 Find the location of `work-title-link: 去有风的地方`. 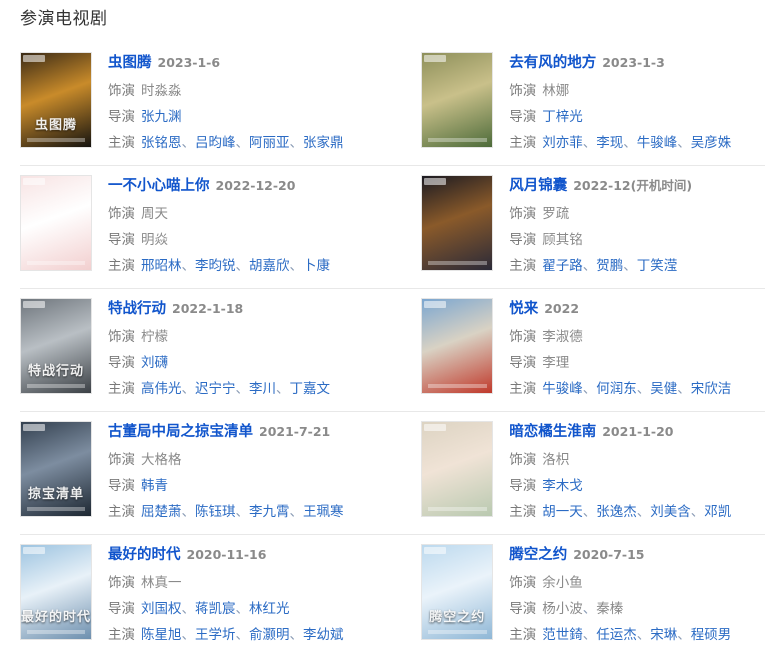

work-title-link: 去有风的地方 is located at coordinates (553, 63).